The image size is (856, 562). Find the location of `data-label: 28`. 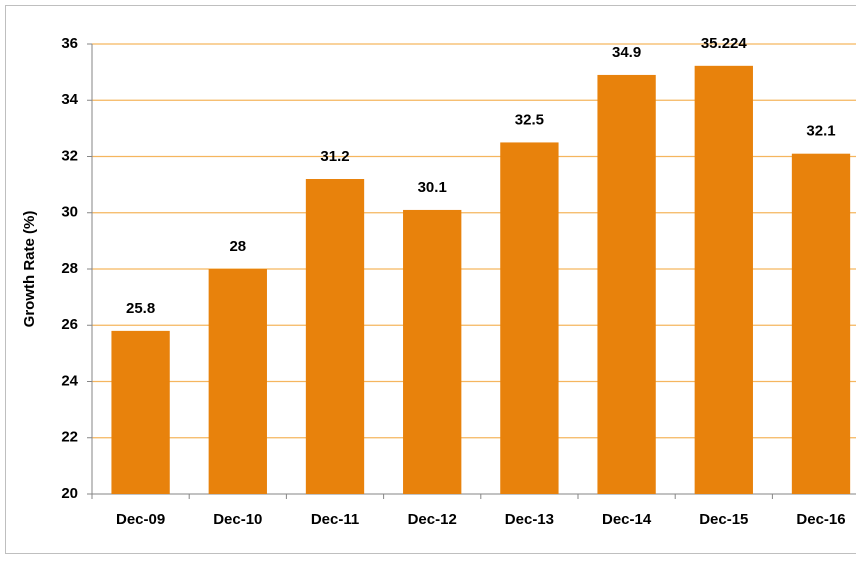

data-label: 28 is located at coordinates (237, 246).